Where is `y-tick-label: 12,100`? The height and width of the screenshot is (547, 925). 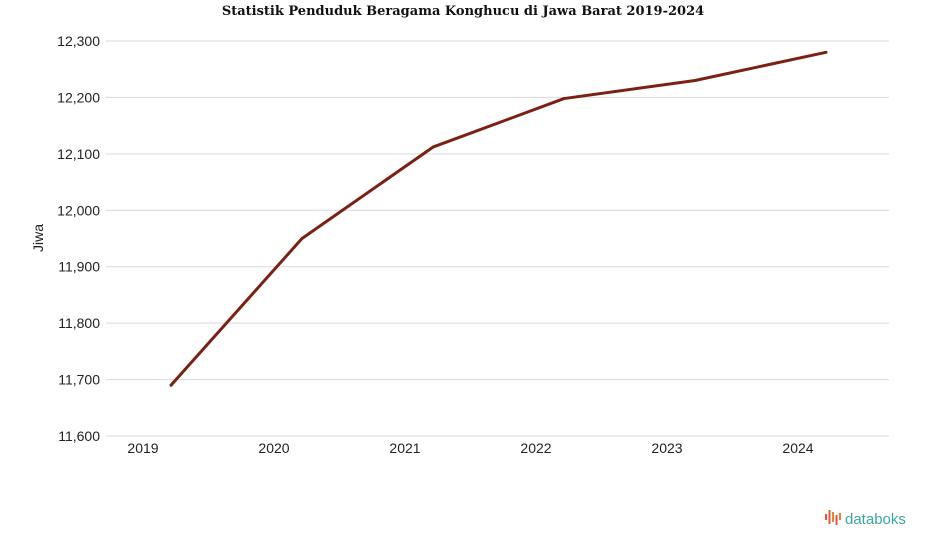
y-tick-label: 12,100 is located at coordinates (78, 154).